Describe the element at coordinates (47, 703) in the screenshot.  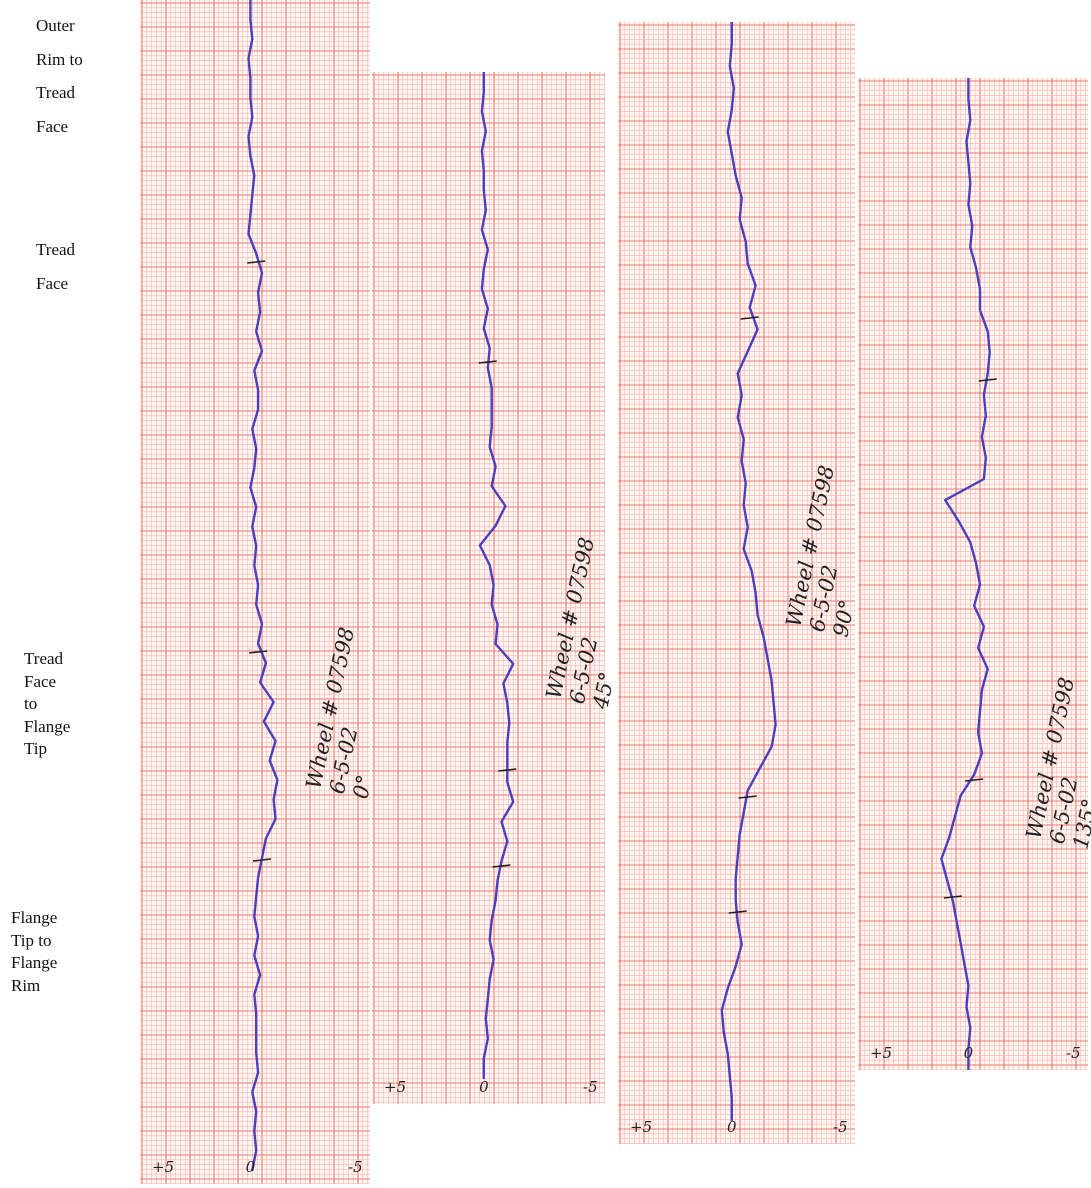
I see `region-label-tread-face-to-flange-tip: Tread Face to Flange Tip` at that location.